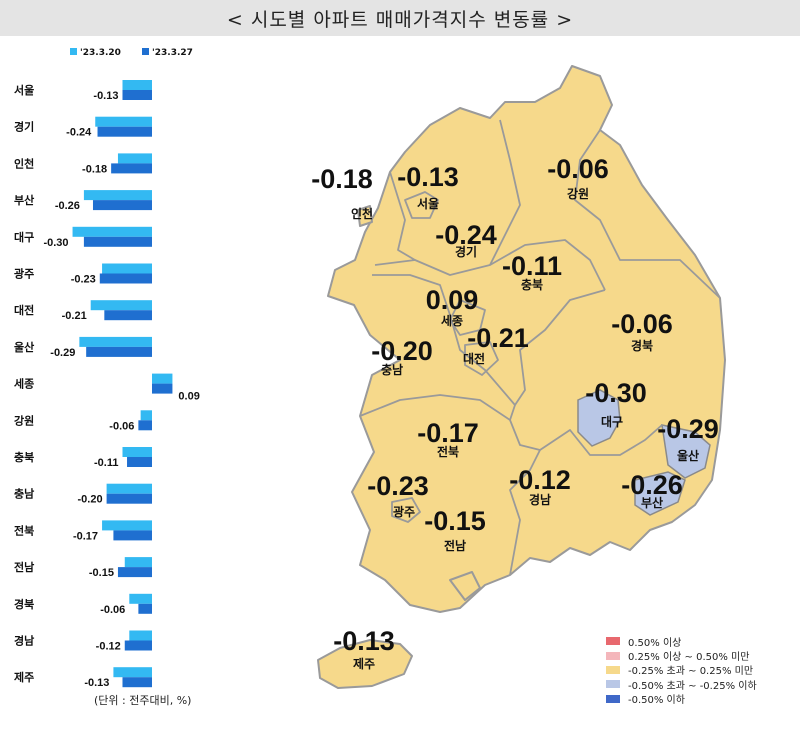 Image resolution: width=800 pixels, height=749 pixels. What do you see at coordinates (660, 493) in the screenshot?
I see `busan-shape` at bounding box center [660, 493].